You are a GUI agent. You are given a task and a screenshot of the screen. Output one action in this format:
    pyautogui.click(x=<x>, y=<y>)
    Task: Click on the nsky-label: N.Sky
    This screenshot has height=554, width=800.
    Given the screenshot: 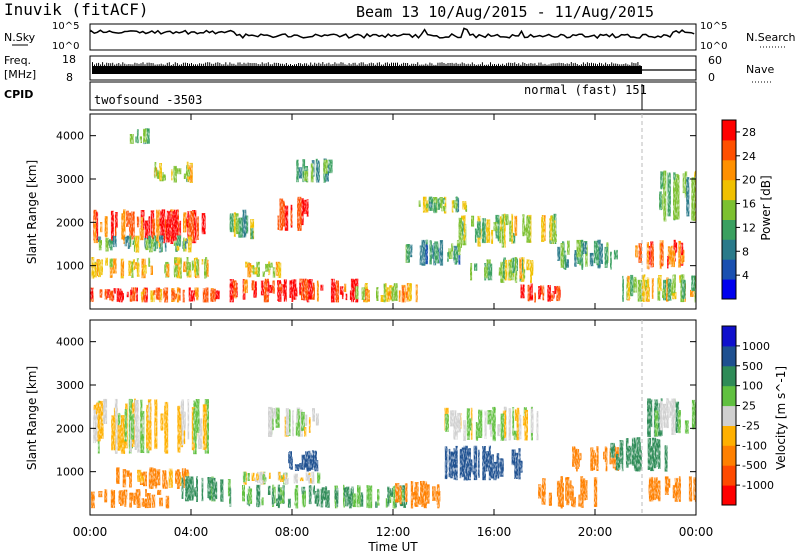 What is the action you would take?
    pyautogui.click(x=20, y=37)
    